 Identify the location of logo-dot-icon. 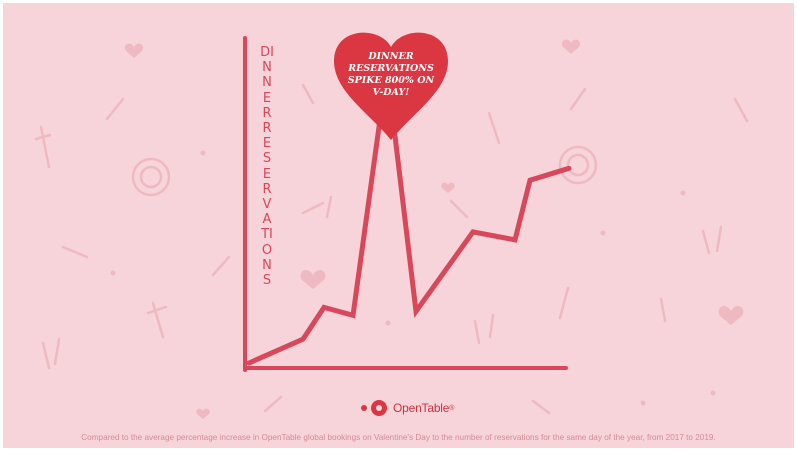
(364, 408).